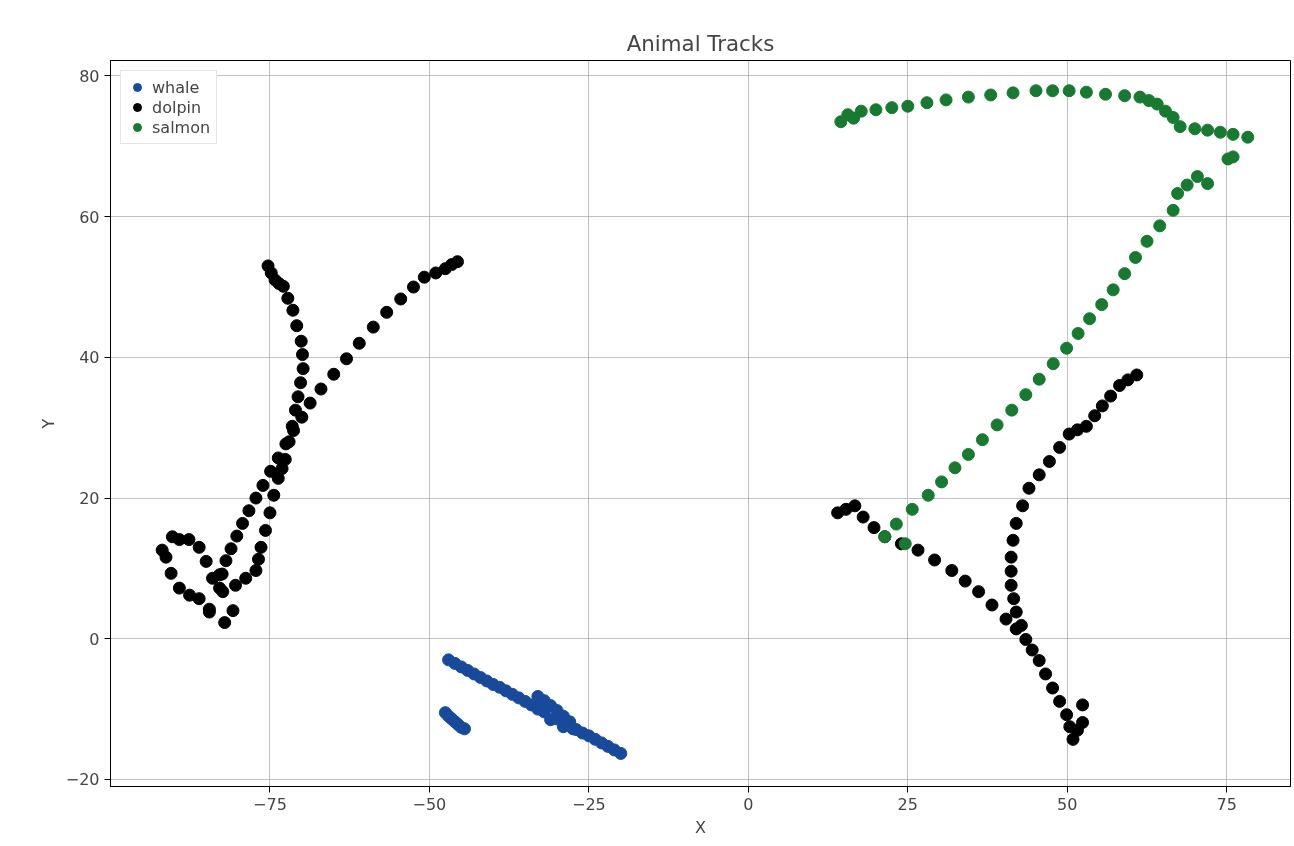  Describe the element at coordinates (589, 804) in the screenshot. I see `x-tick-label: −25` at that location.